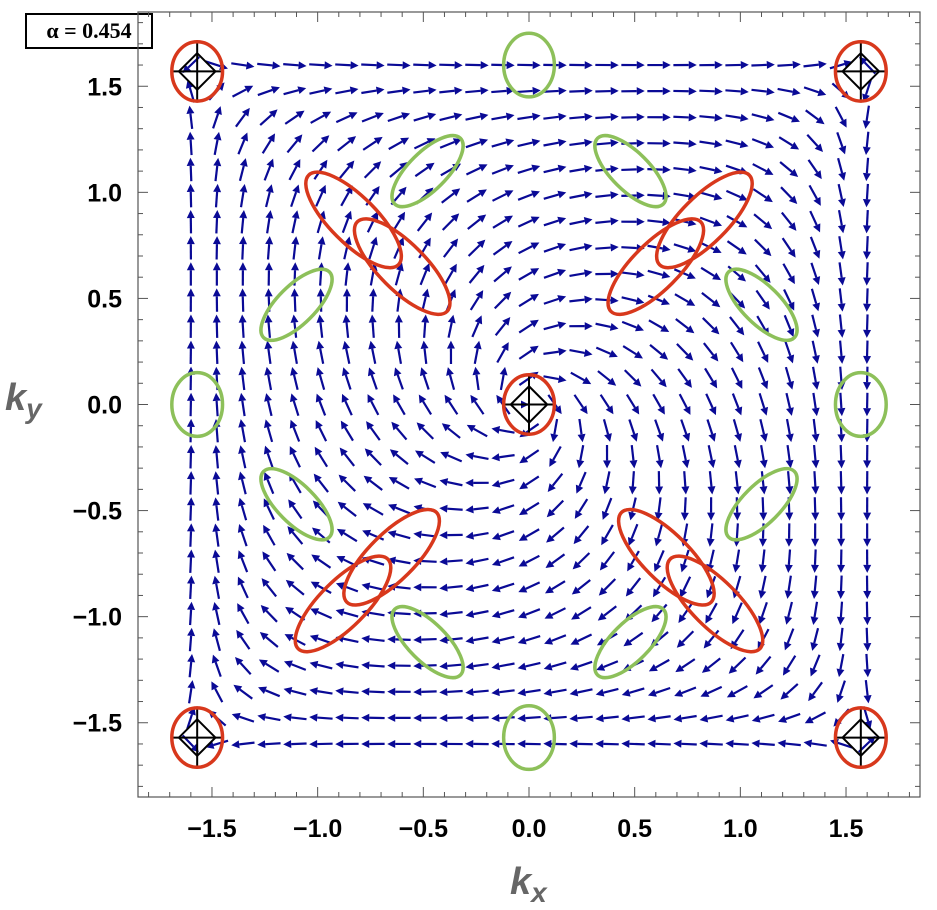  Describe the element at coordinates (761, 504) in the screenshot. I see `green-ellipse-marker` at that location.